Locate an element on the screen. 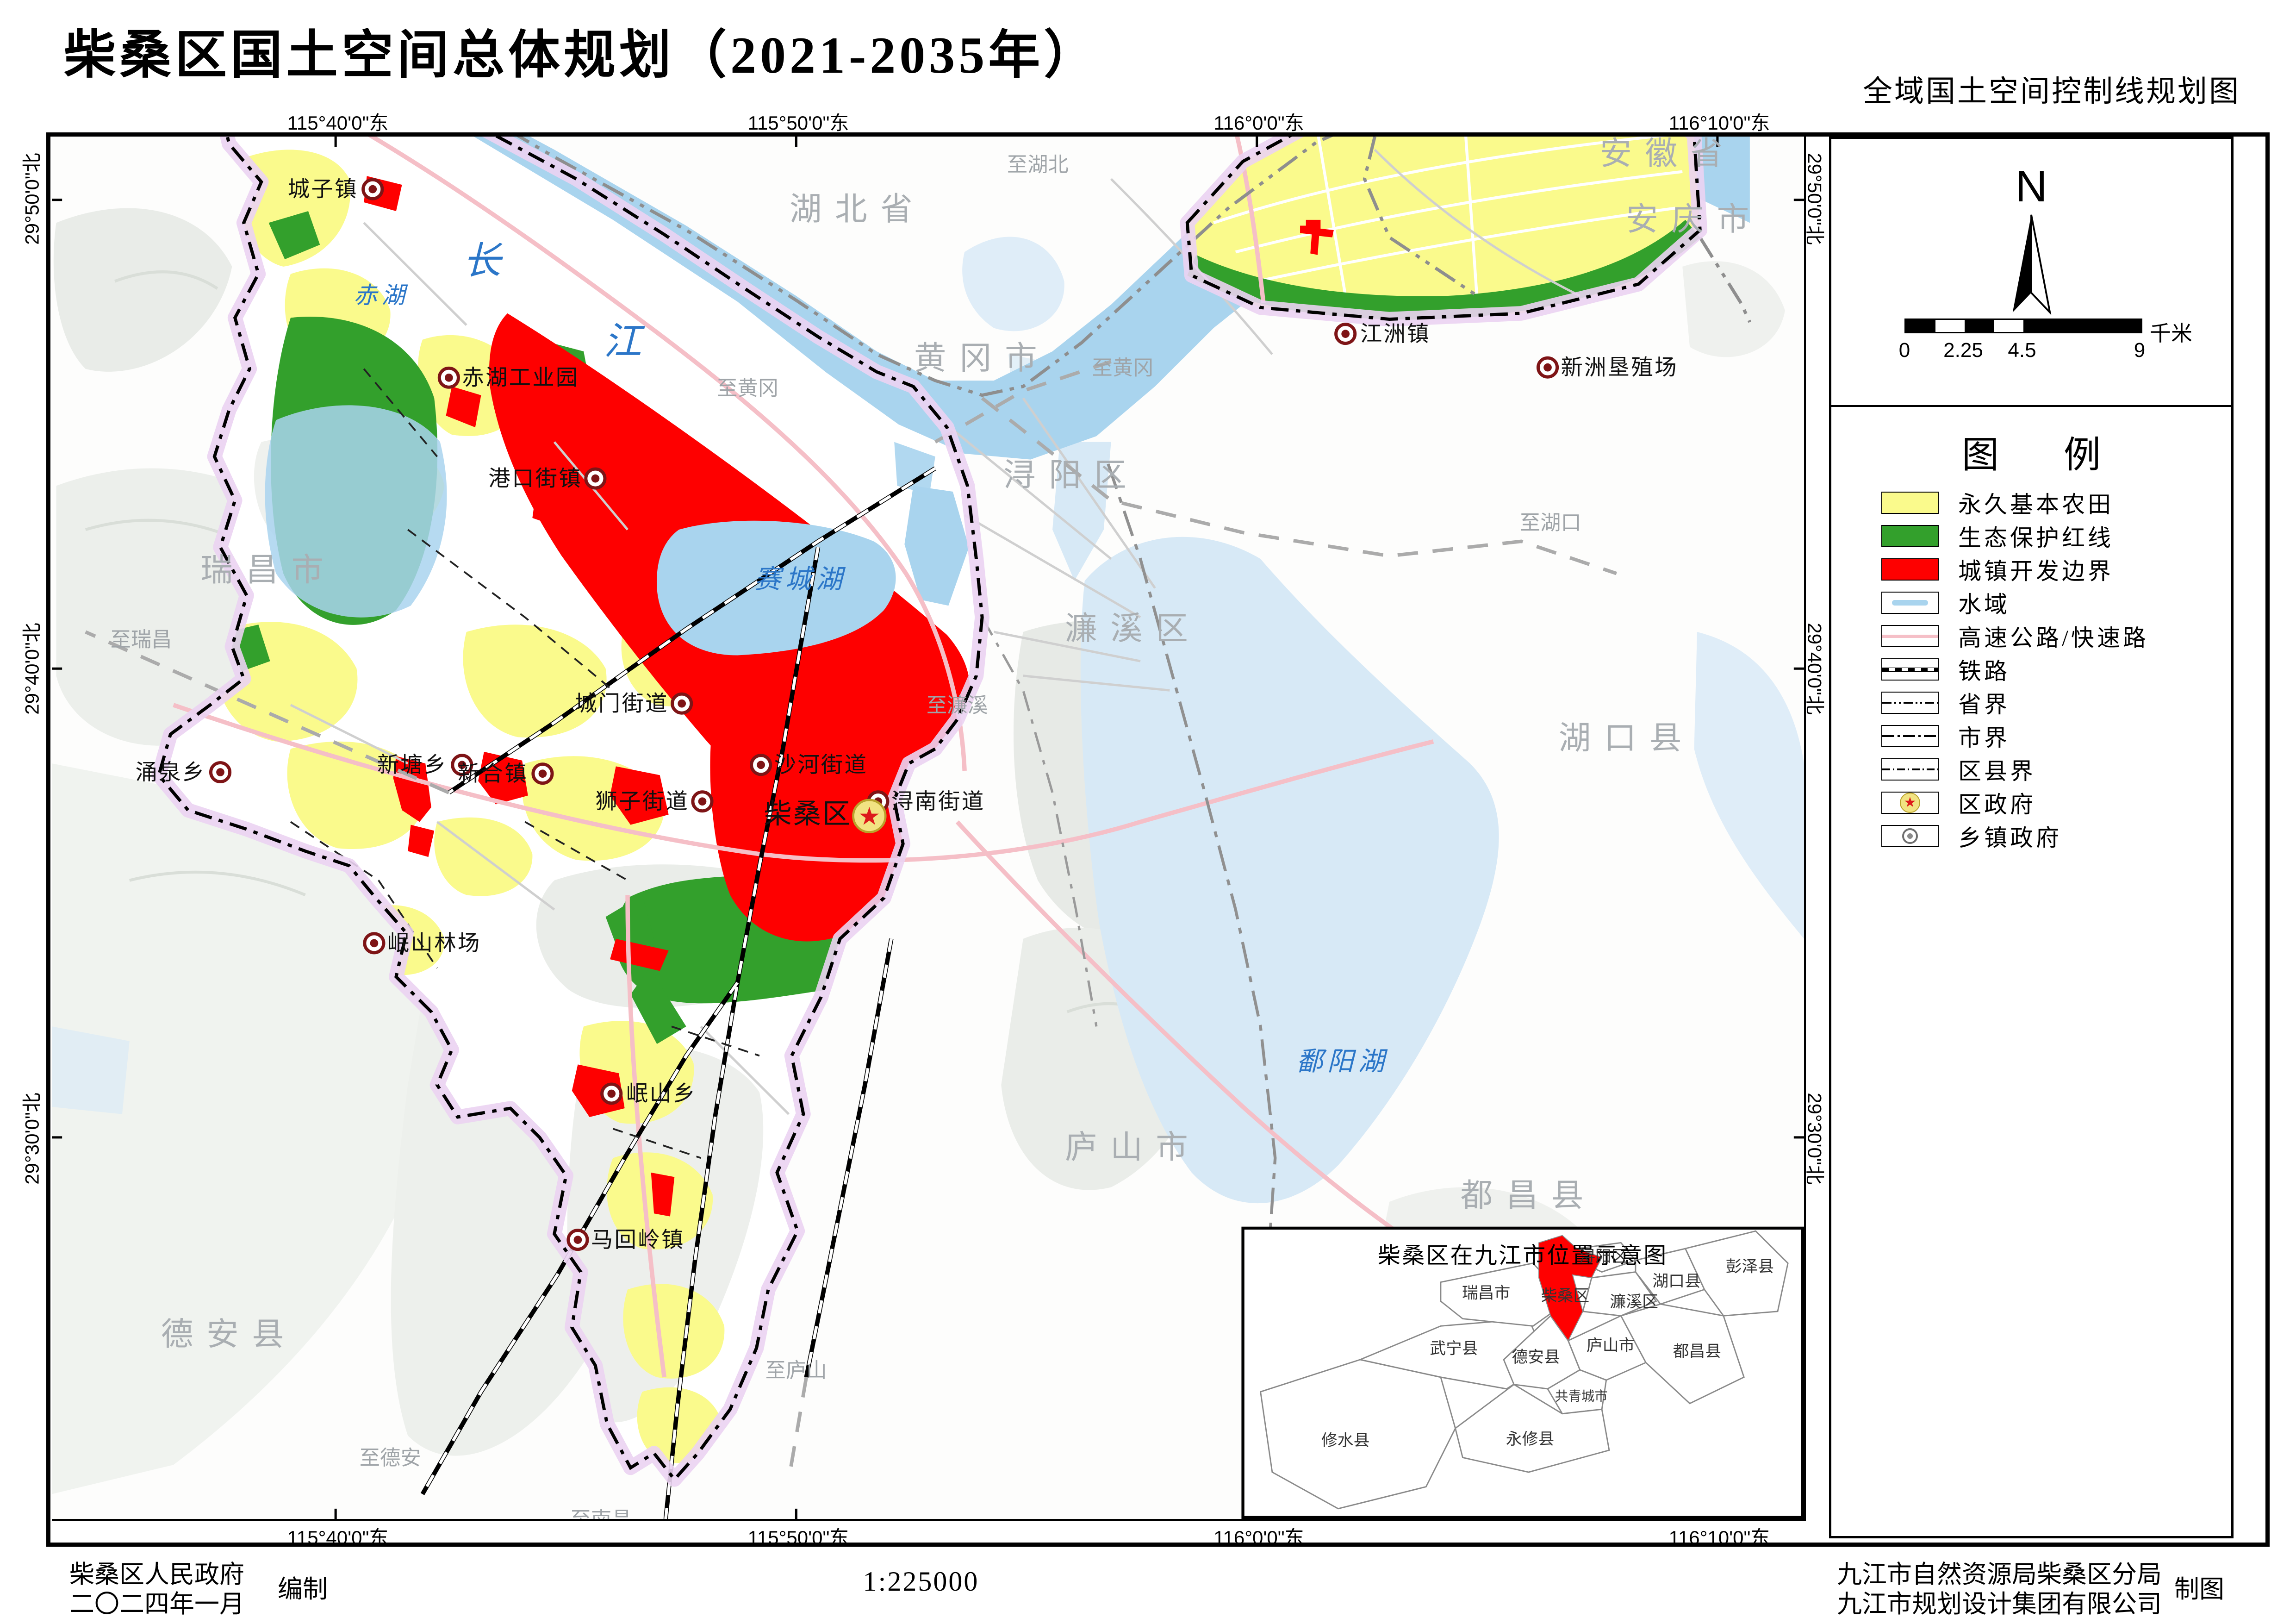 This screenshot has width=2296, height=1624. legend-item: 生态保护红线 is located at coordinates (1997, 537).